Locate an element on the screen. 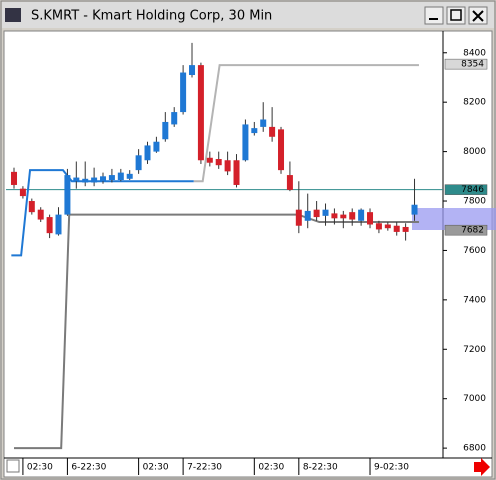  window-buttons is located at coordinates (456, 15).